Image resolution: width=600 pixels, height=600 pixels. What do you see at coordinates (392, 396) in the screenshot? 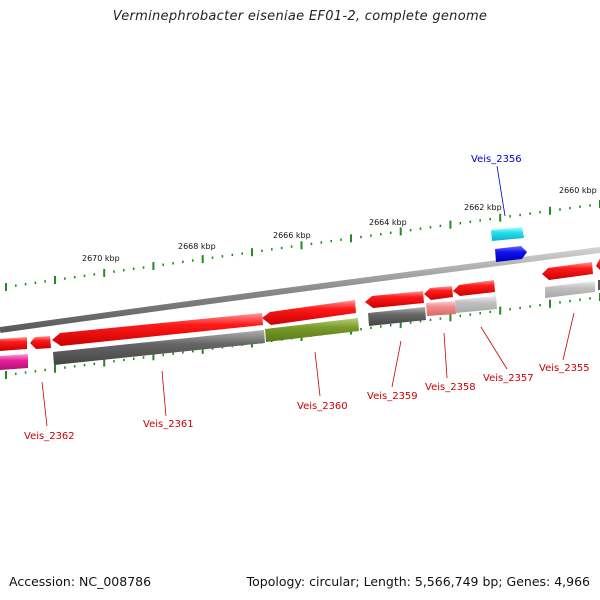
I see `gene-label-veis-2359: Veis_2359` at bounding box center [392, 396].